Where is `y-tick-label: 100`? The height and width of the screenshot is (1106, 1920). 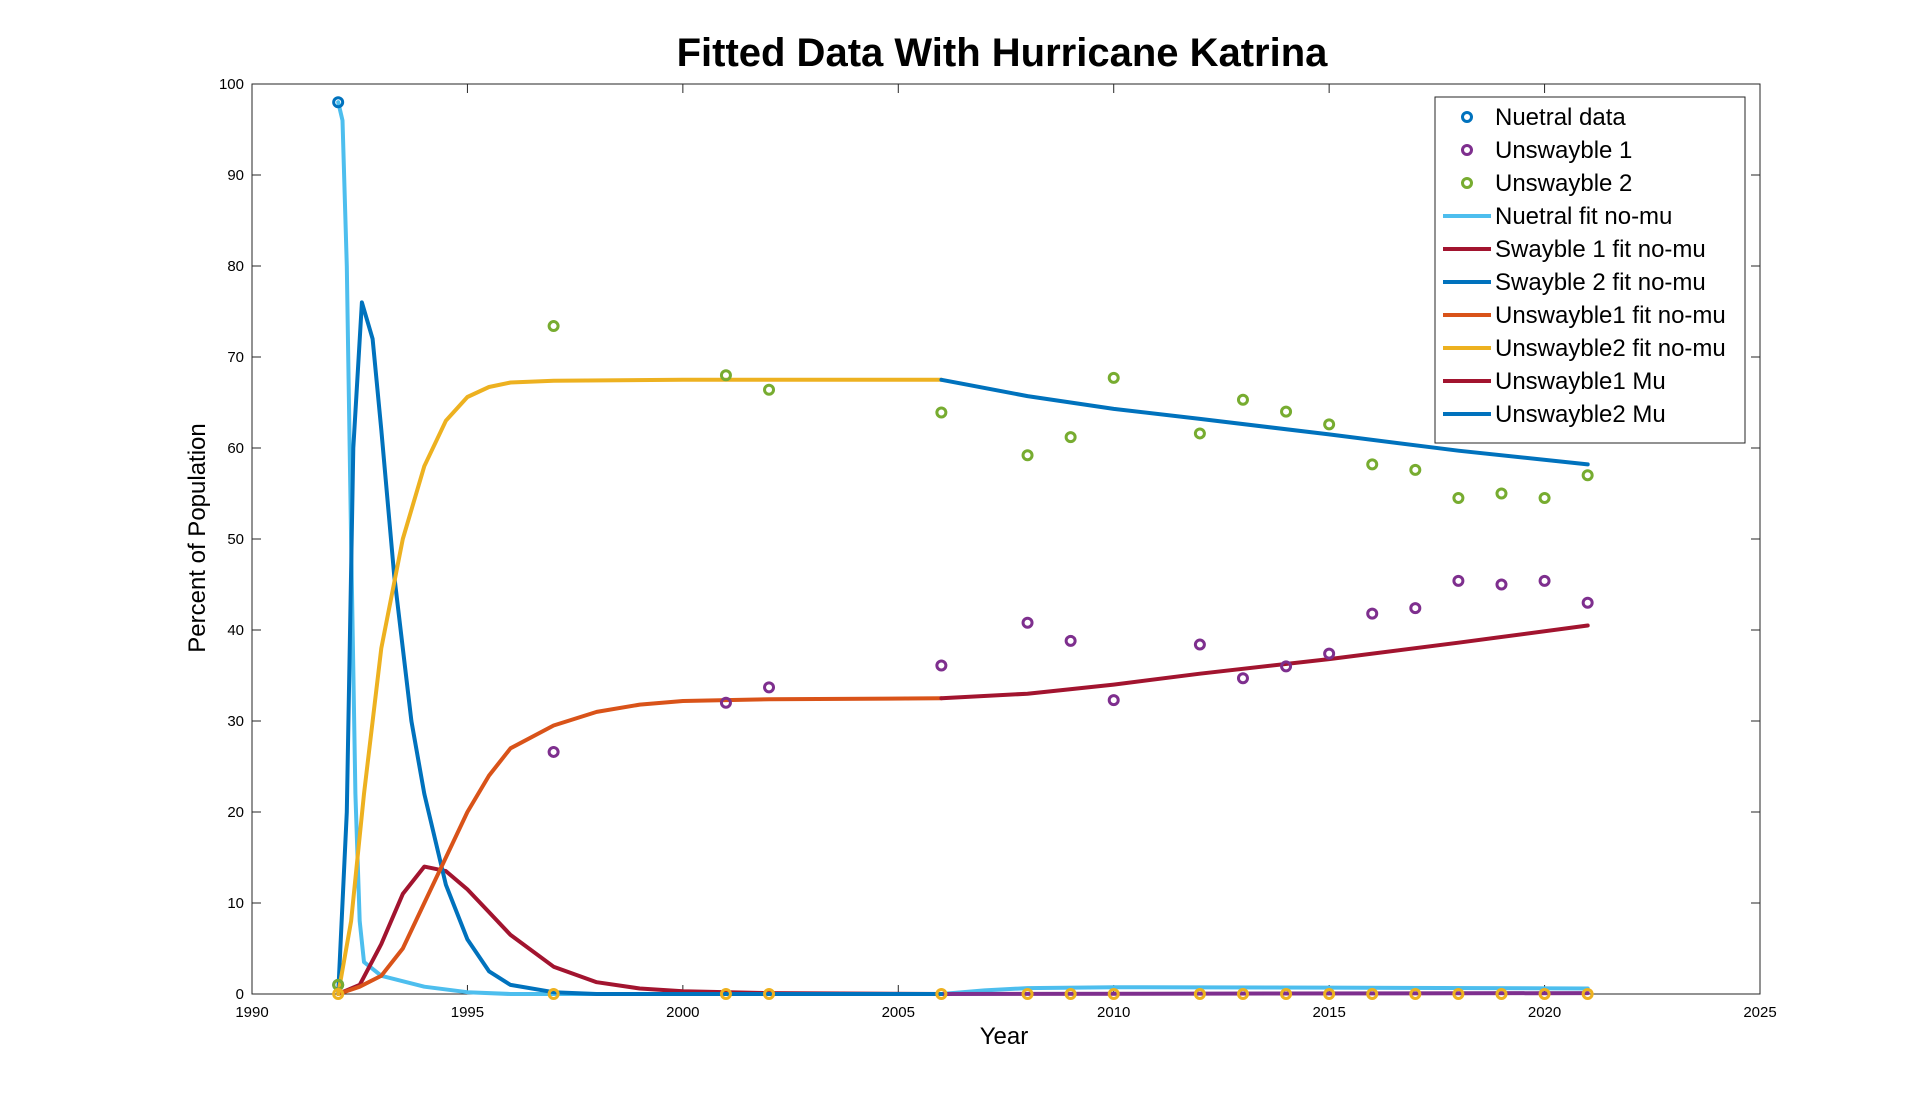
y-tick-label: 100 is located at coordinates (231, 84).